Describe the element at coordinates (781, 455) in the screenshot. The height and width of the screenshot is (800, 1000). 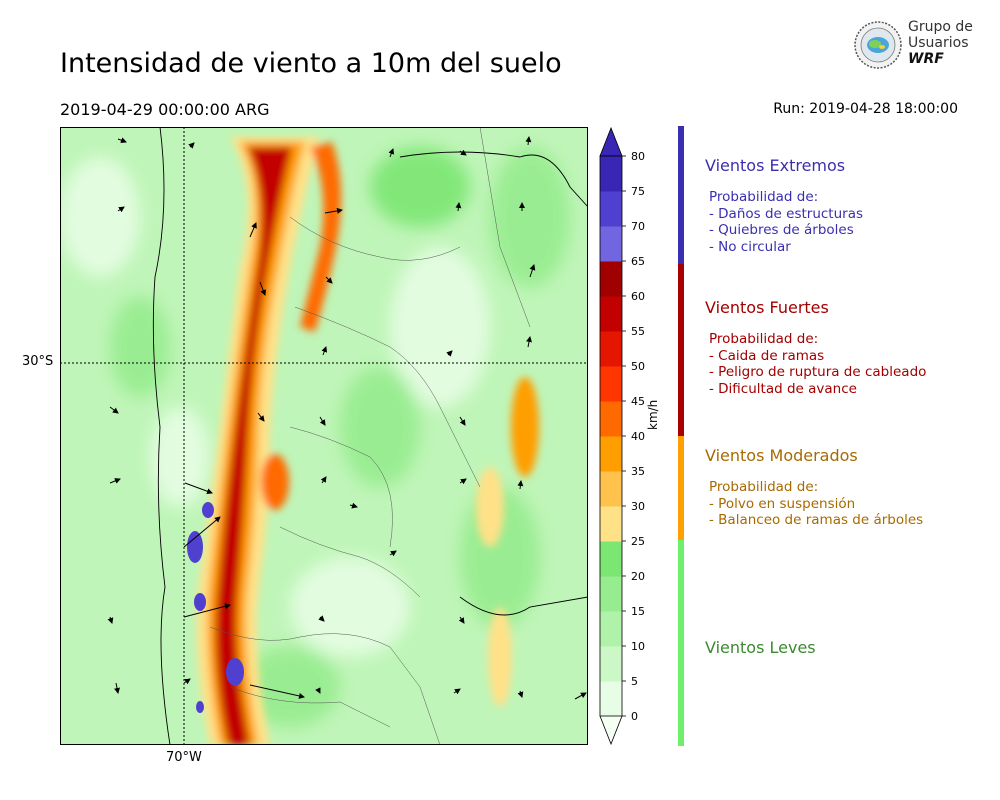
I see `category-title: Vientos Moderados` at that location.